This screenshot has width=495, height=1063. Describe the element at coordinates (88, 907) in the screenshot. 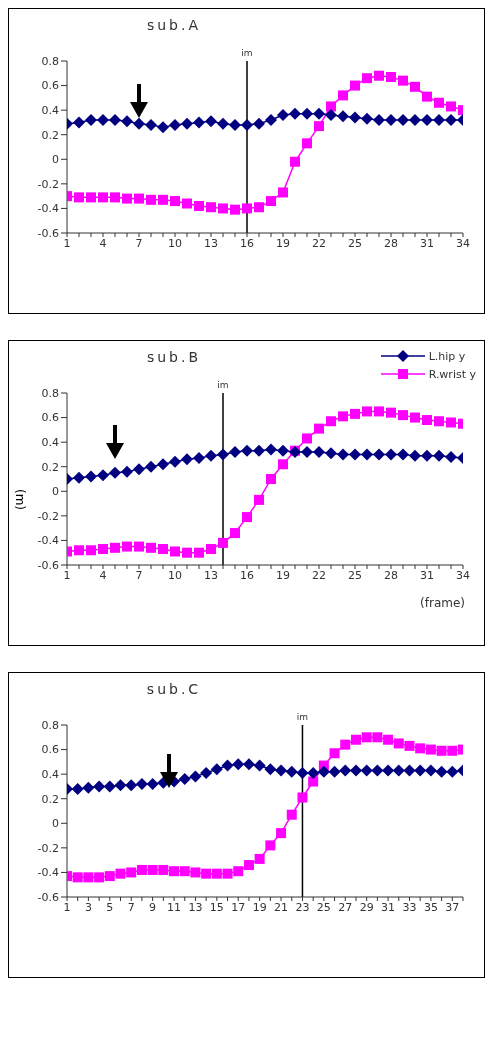

I see `x-tick-label: 3` at that location.